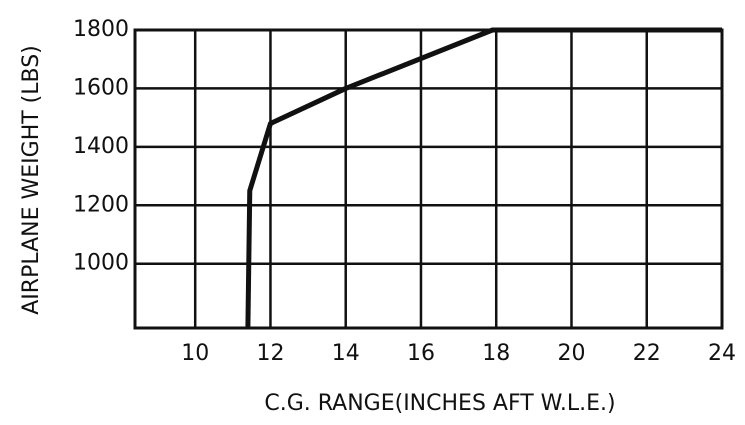 The height and width of the screenshot is (425, 745). What do you see at coordinates (101, 87) in the screenshot?
I see `y-tick-label: 1600` at bounding box center [101, 87].